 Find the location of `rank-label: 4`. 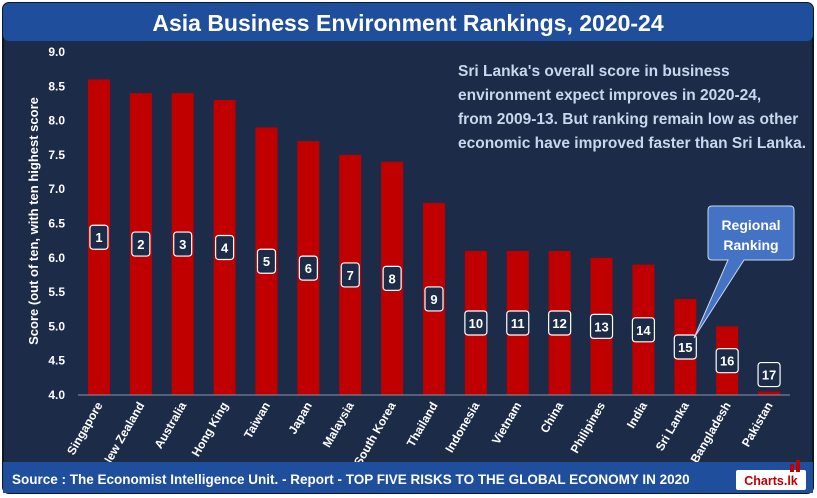

rank-label: 4 is located at coordinates (225, 248).